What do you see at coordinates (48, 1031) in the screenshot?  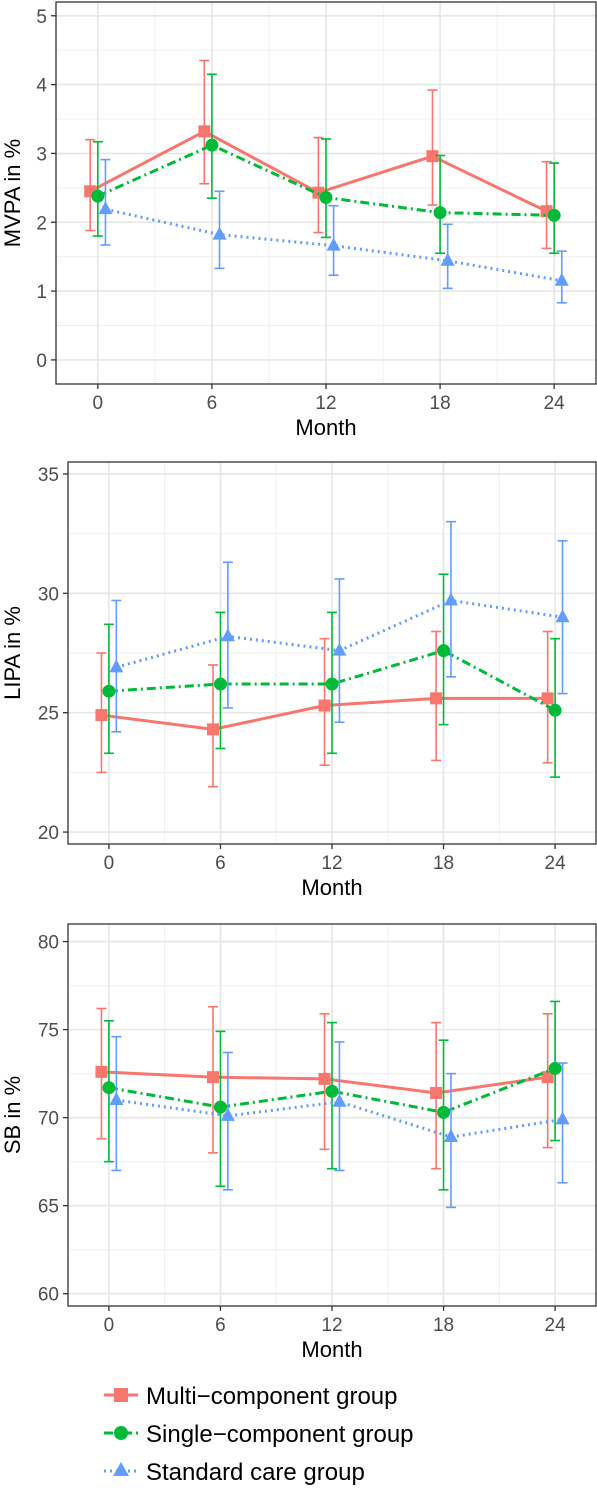 I see `y-tick-label: 75` at bounding box center [48, 1031].